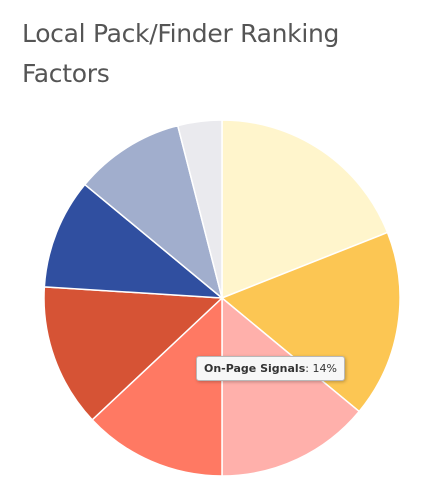 This screenshot has height=501, width=433. What do you see at coordinates (324, 368) in the screenshot?
I see `tooltip-value: 14%` at bounding box center [324, 368].